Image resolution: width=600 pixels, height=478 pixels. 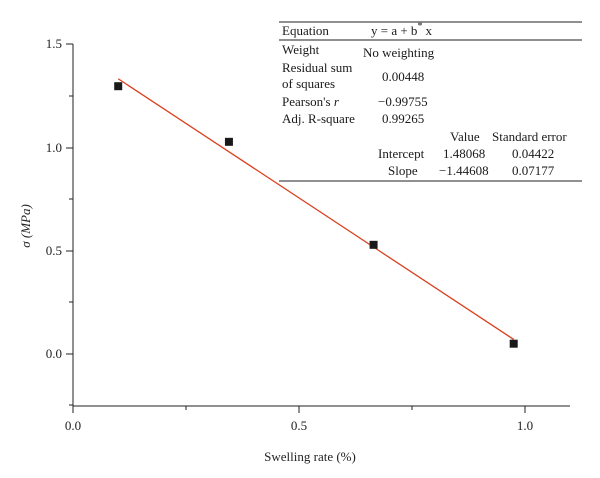 I want to click on y-tick-label-1: 0.5, so click(x=54, y=250).